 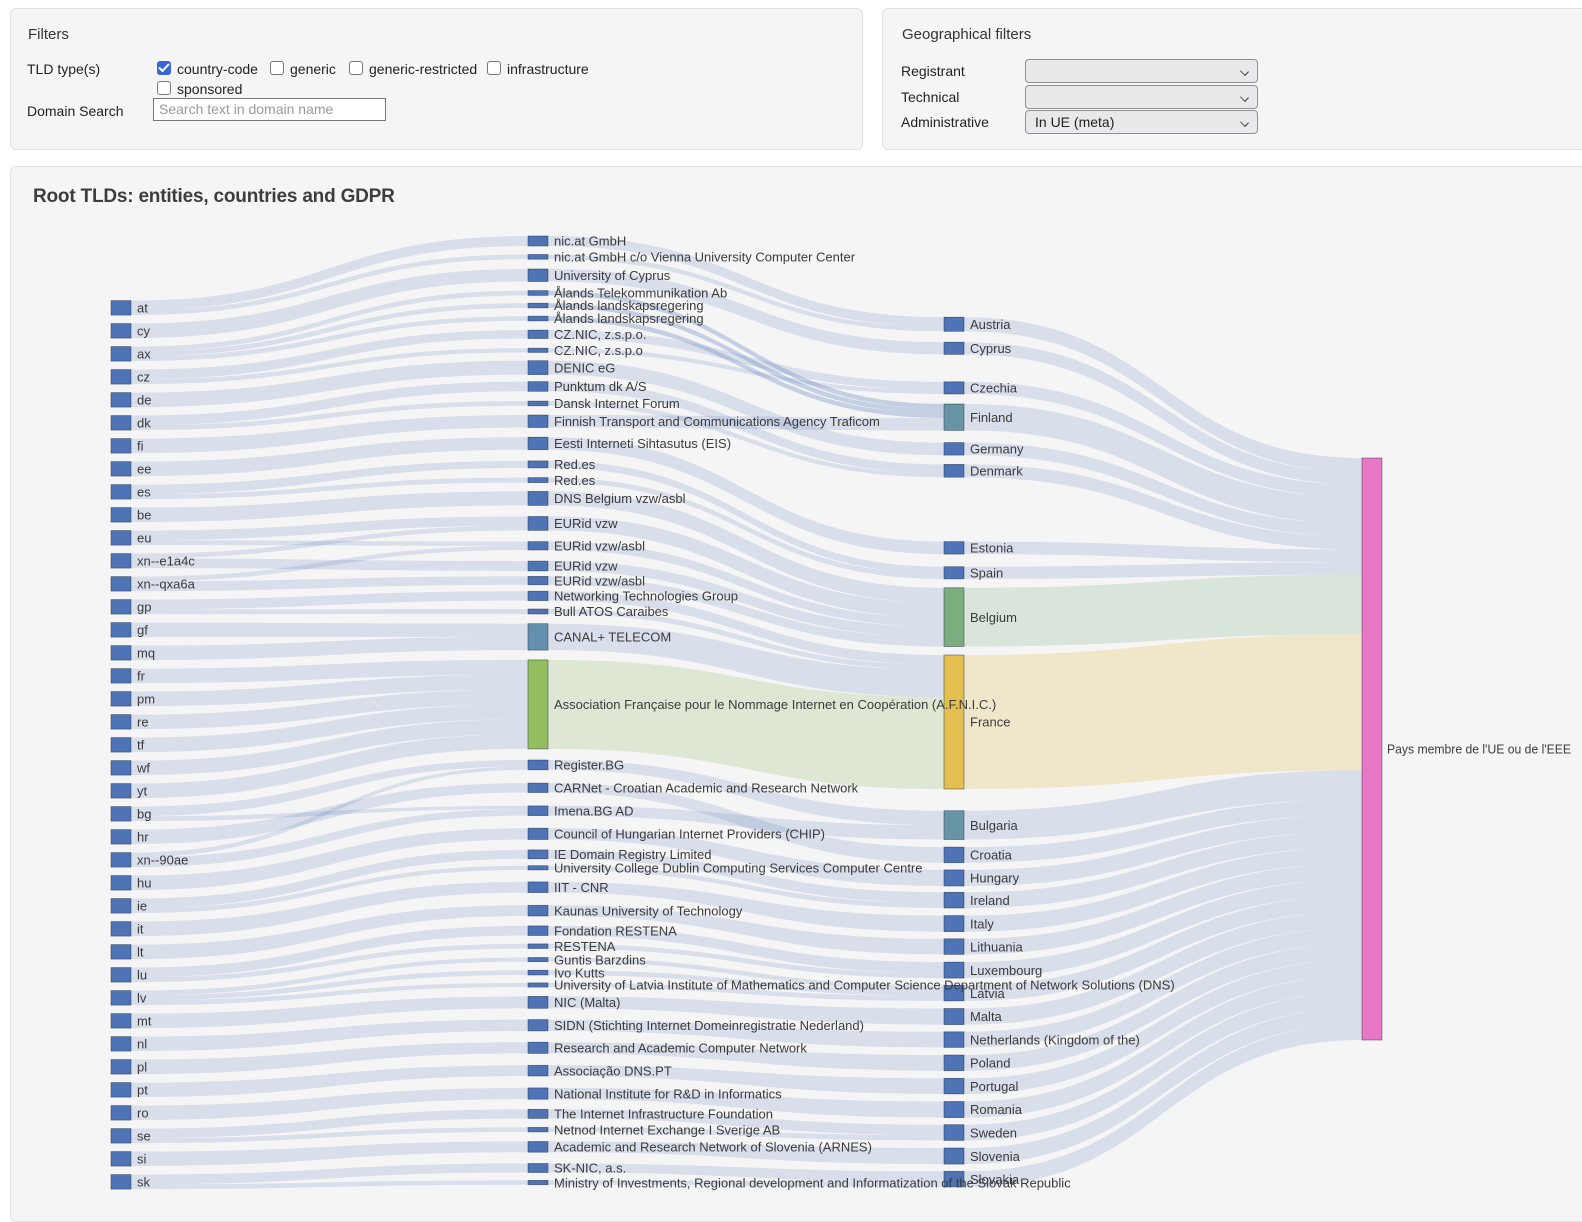 What do you see at coordinates (600, 386) in the screenshot?
I see `svg-text: Punktum dk A/S` at bounding box center [600, 386].